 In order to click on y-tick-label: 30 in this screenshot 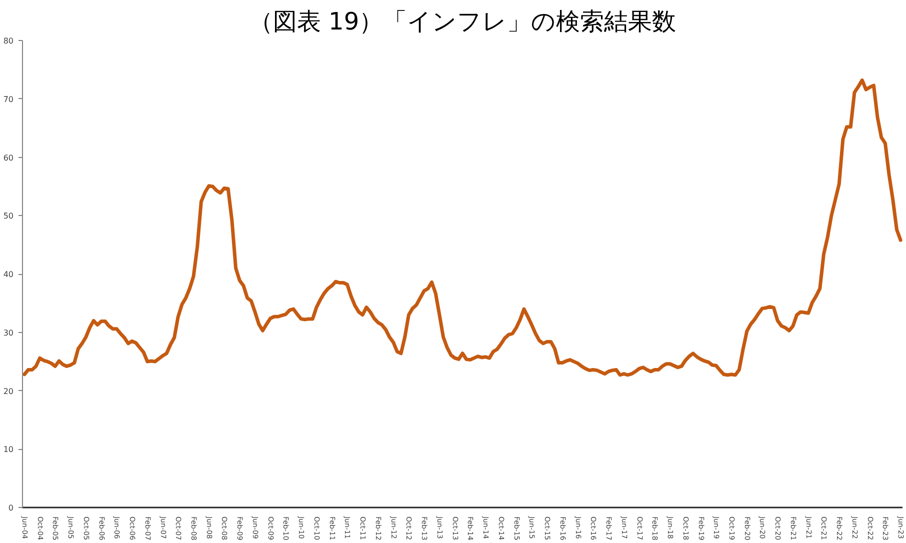, I will do `click(8, 333)`.